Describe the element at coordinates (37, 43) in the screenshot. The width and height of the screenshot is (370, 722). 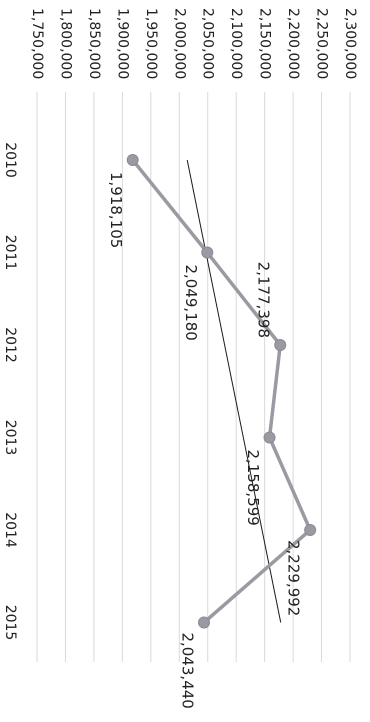
I see `value-tick-label: 1,750,000` at that location.